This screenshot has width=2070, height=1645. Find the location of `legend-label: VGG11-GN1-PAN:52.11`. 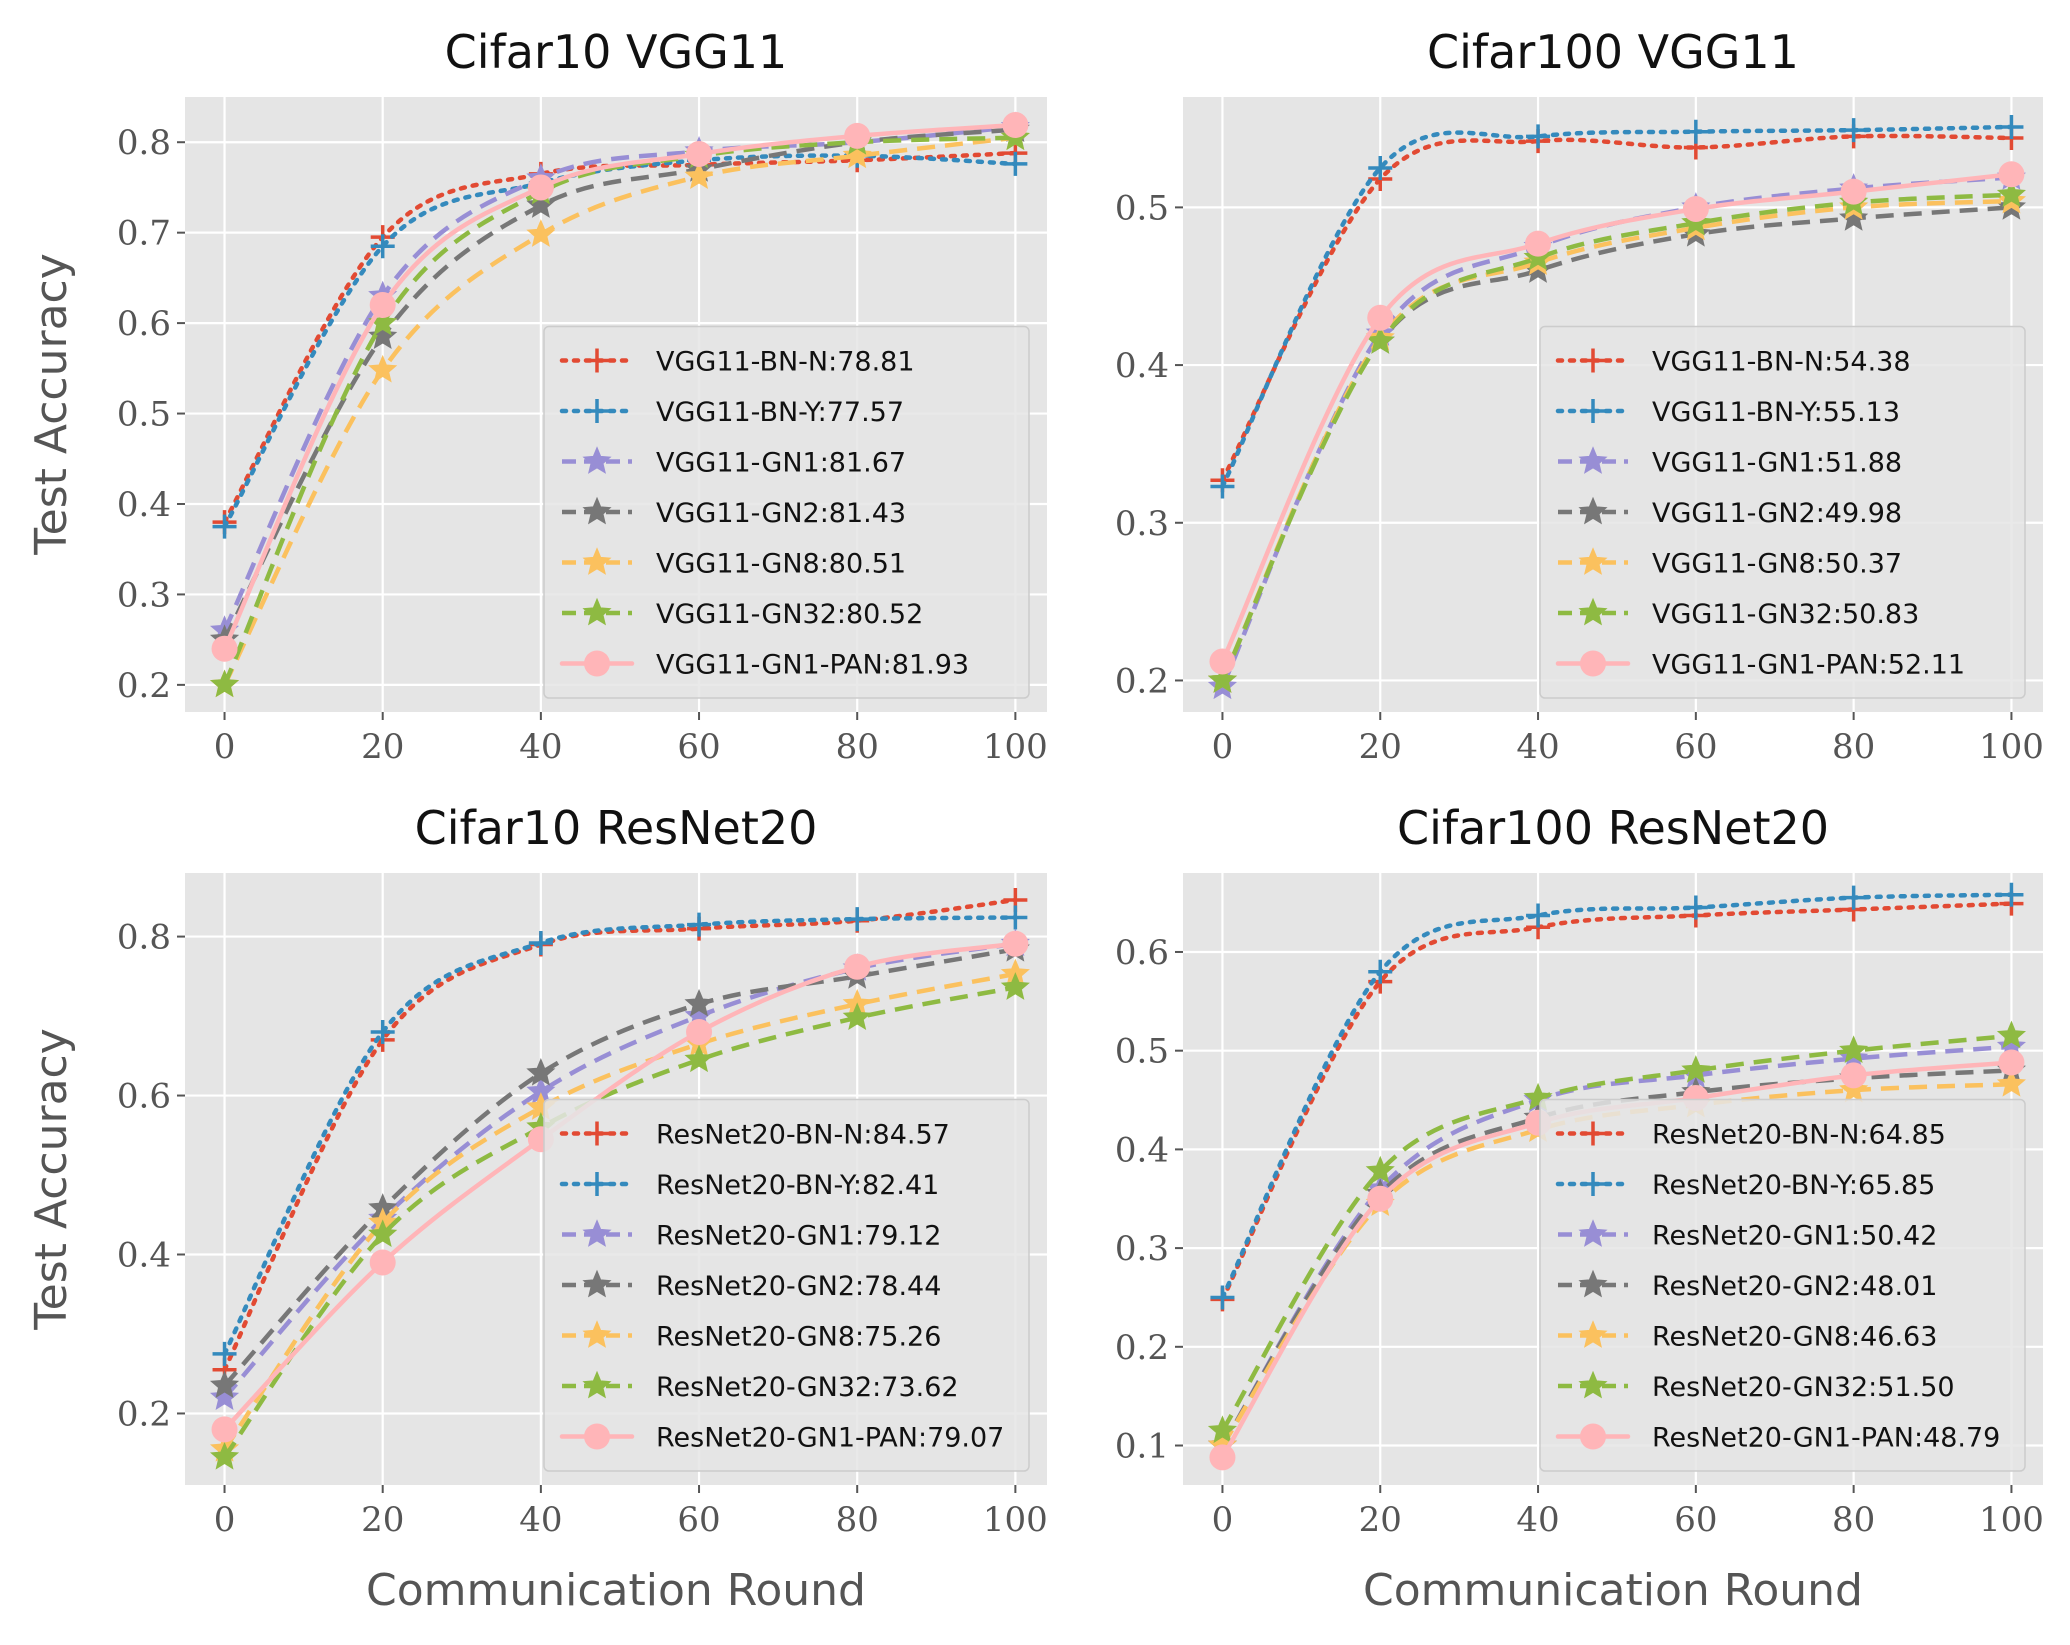

legend-label: VGG11-GN1-PAN:52.11 is located at coordinates (1808, 665).